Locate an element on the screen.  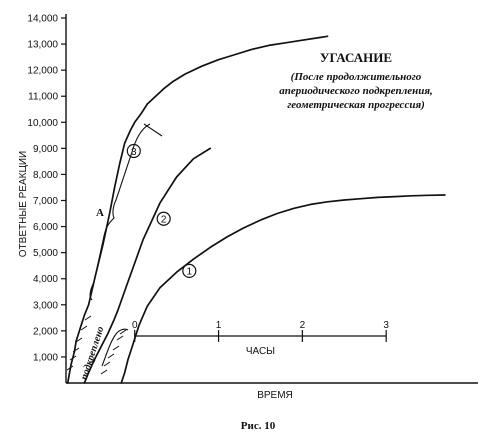
annotation-end-mark is located at coordinates (153, 130).